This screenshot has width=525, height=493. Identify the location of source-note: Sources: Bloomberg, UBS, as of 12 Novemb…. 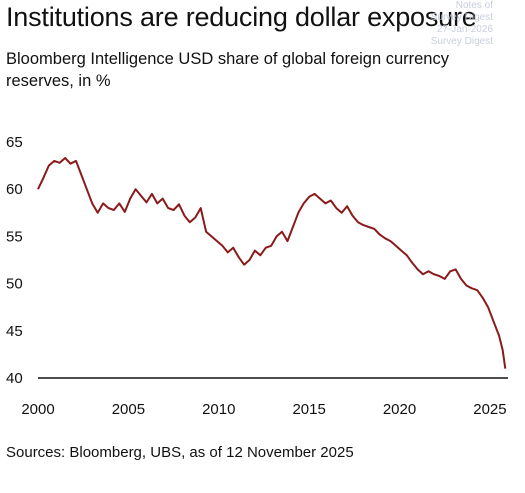
(180, 452).